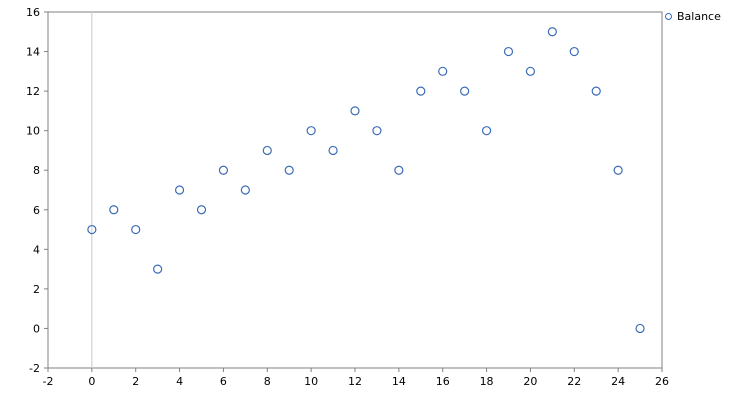 The width and height of the screenshot is (750, 400). What do you see at coordinates (662, 381) in the screenshot?
I see `x-tick-label: 26` at bounding box center [662, 381].